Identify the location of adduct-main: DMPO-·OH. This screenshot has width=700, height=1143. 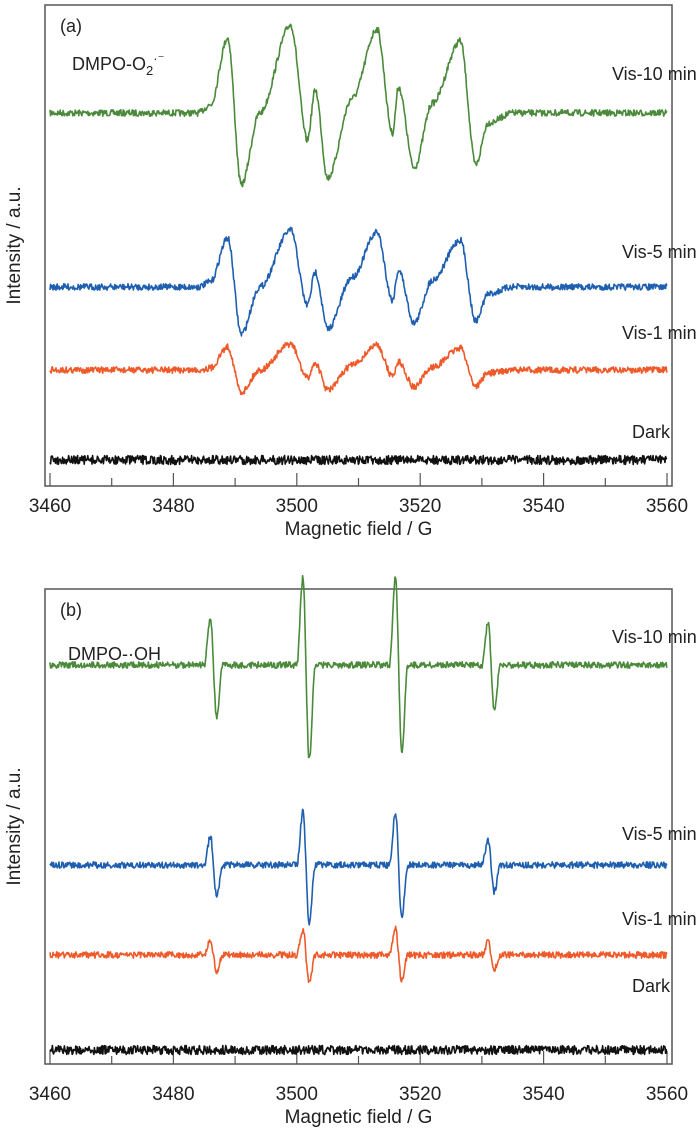
(114, 654).